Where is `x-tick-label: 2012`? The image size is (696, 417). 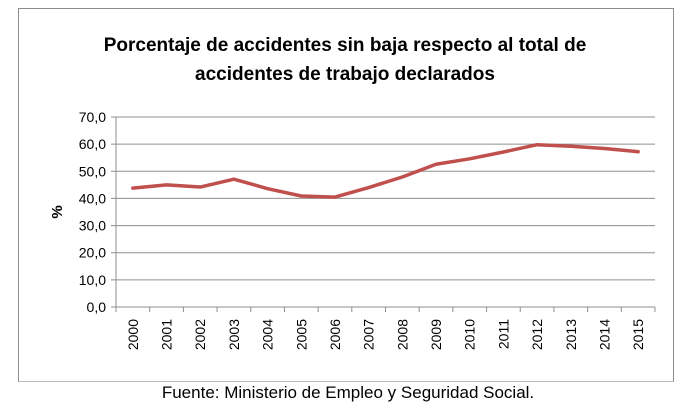 x-tick-label: 2012 is located at coordinates (537, 334).